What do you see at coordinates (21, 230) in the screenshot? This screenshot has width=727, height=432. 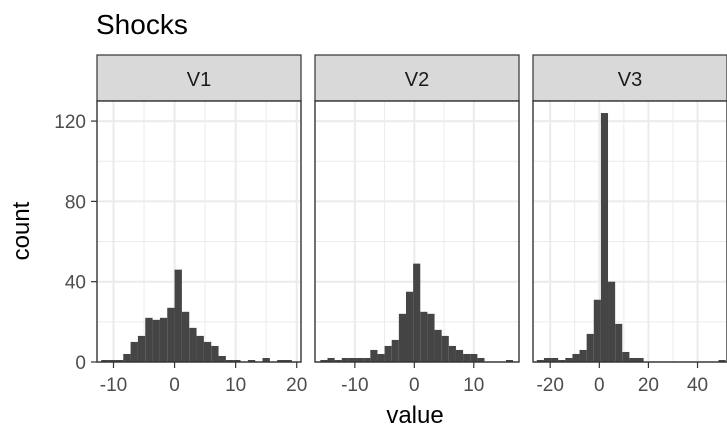 I see `y-axis-title: count` at bounding box center [21, 230].